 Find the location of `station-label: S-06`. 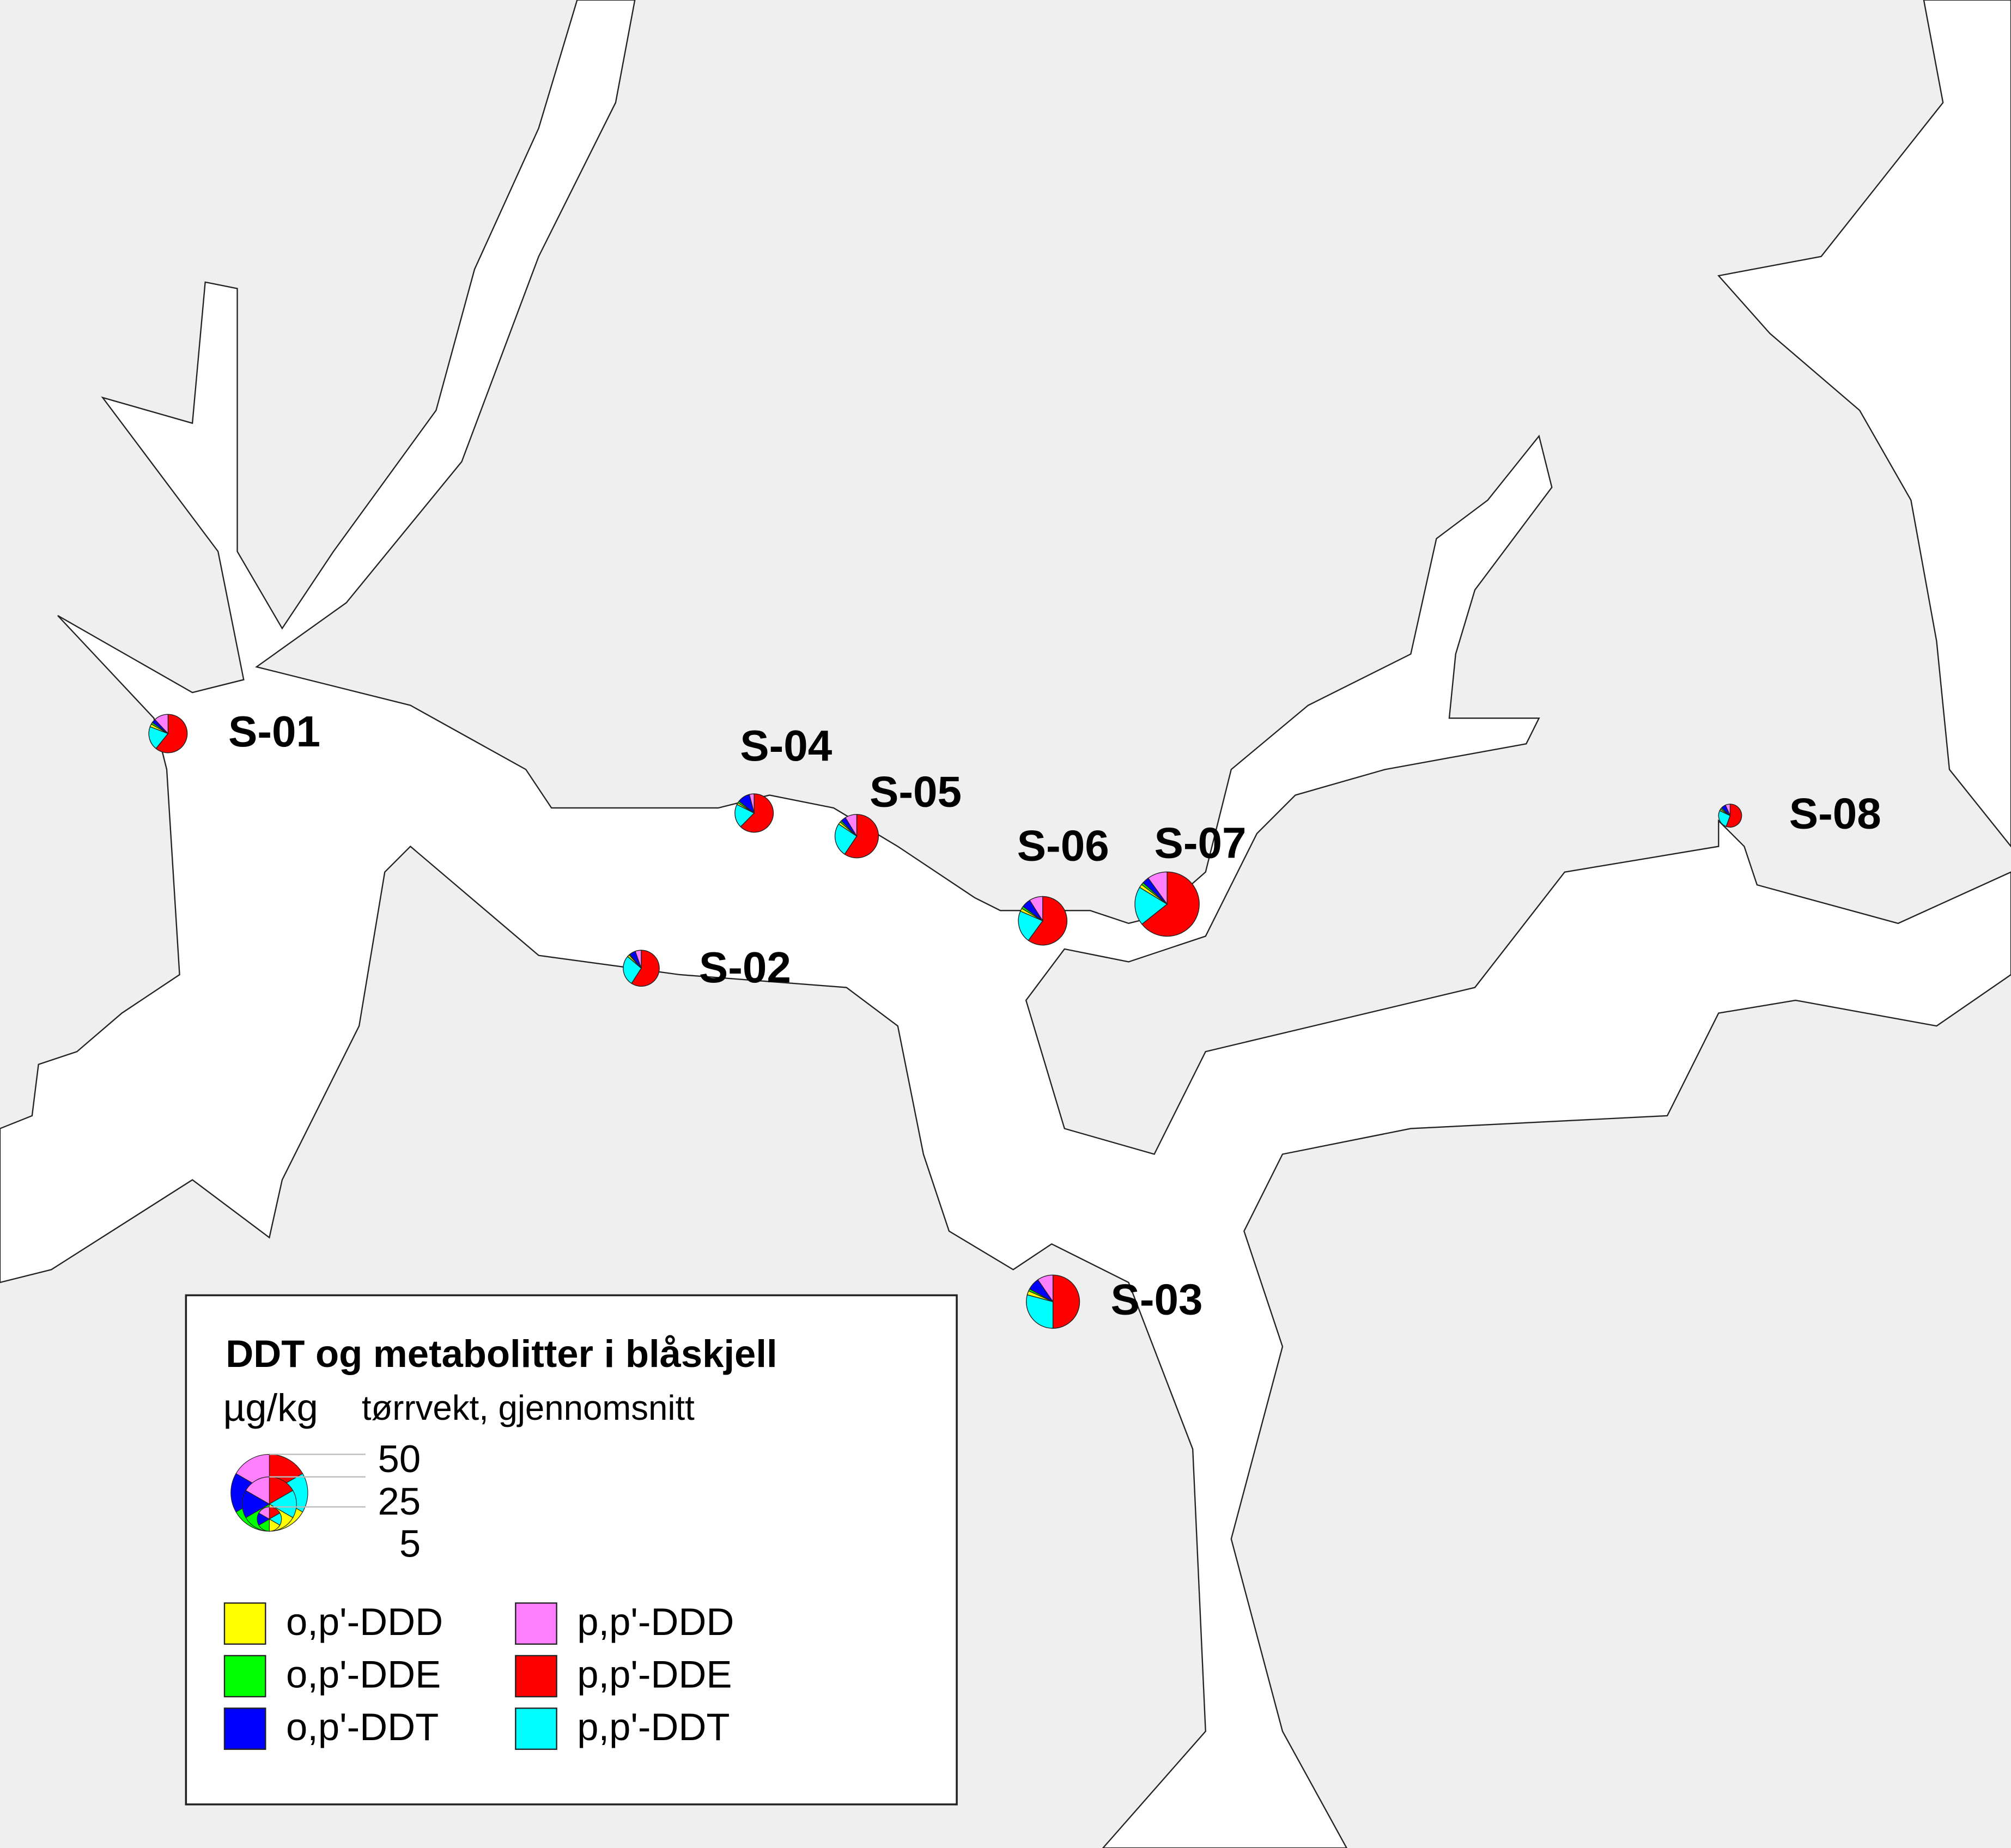

station-label: S-06 is located at coordinates (1063, 845).